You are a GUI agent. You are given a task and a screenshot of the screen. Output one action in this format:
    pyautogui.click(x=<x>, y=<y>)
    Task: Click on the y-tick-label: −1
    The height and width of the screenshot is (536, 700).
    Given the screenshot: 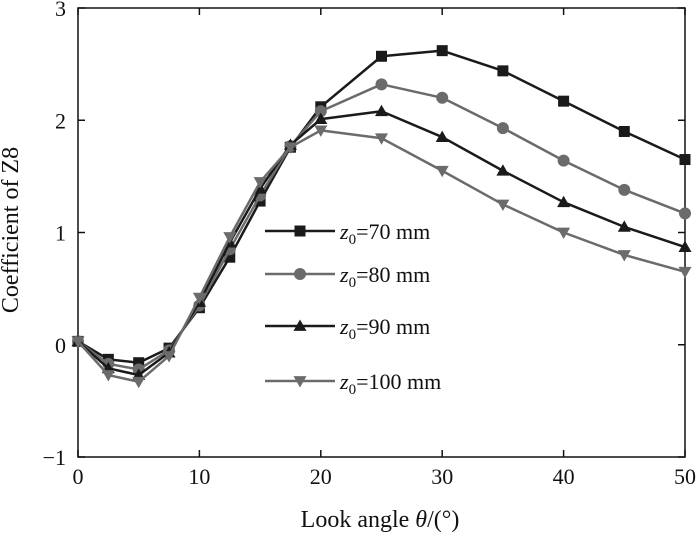 What is the action you would take?
    pyautogui.click(x=54, y=457)
    